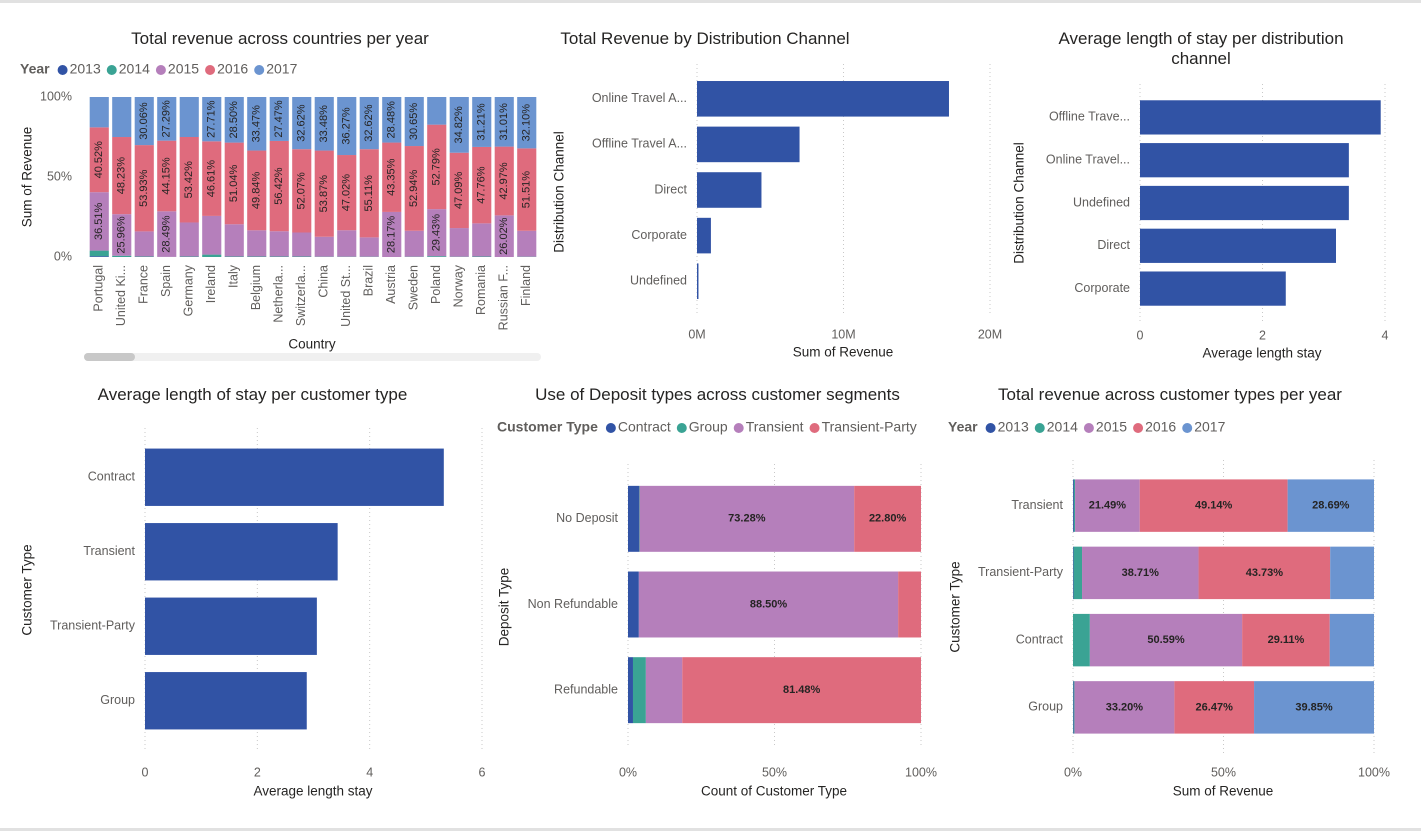  What do you see at coordinates (547, 427) in the screenshot?
I see `legend-title: Customer Type` at bounding box center [547, 427].